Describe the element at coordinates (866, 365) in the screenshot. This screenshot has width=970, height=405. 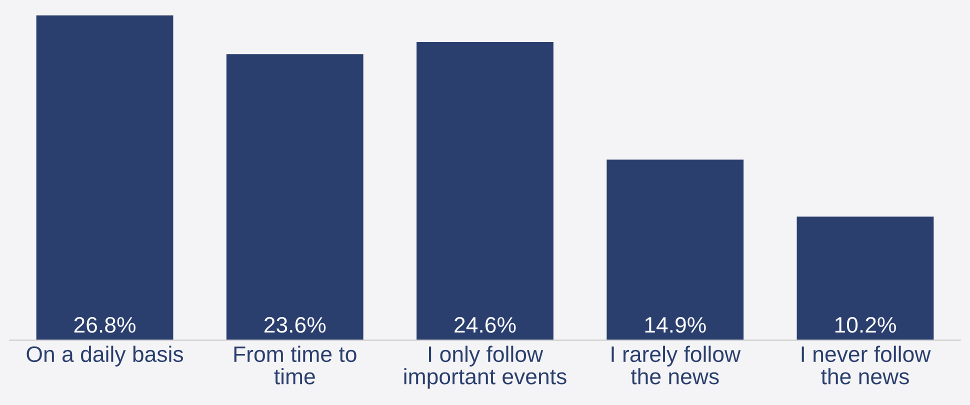
I see `x-tick-label: I never follow the news` at that location.